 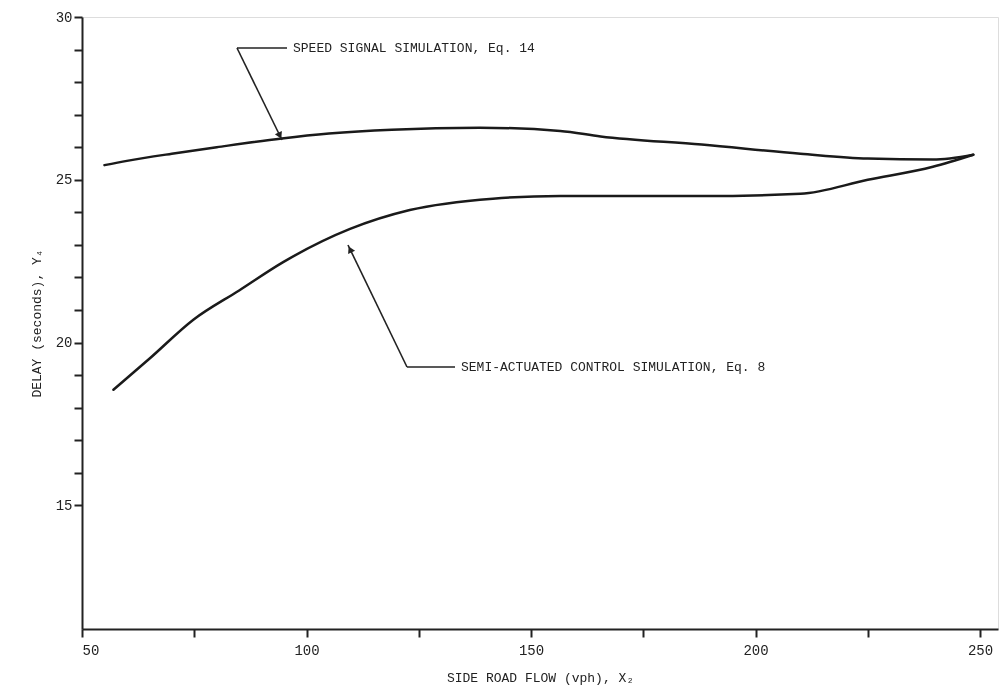 What do you see at coordinates (414, 48) in the screenshot?
I see `annotation: SPEED SIGNAL SIMULATION, Eq. 14` at bounding box center [414, 48].